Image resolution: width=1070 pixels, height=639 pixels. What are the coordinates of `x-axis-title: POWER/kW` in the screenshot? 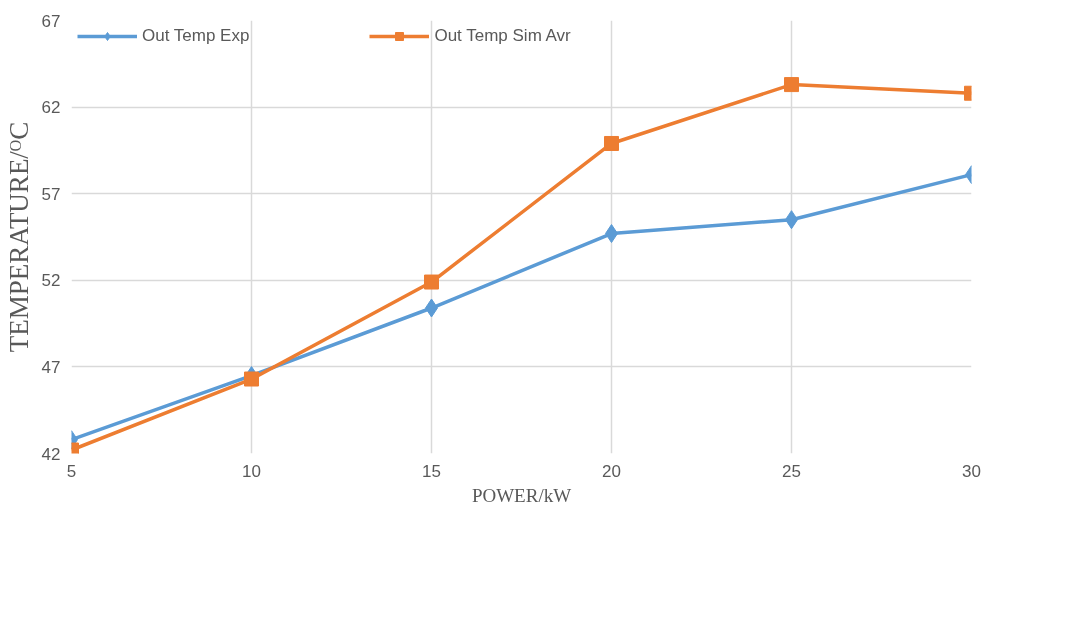 It's located at (521, 495).